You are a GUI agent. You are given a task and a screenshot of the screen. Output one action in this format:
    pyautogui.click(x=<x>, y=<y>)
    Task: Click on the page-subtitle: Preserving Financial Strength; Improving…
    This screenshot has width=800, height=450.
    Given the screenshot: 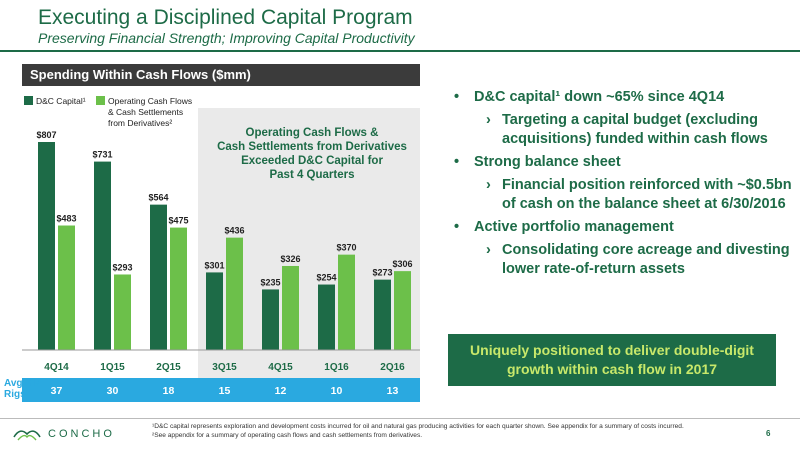 What is the action you would take?
    pyautogui.click(x=226, y=38)
    